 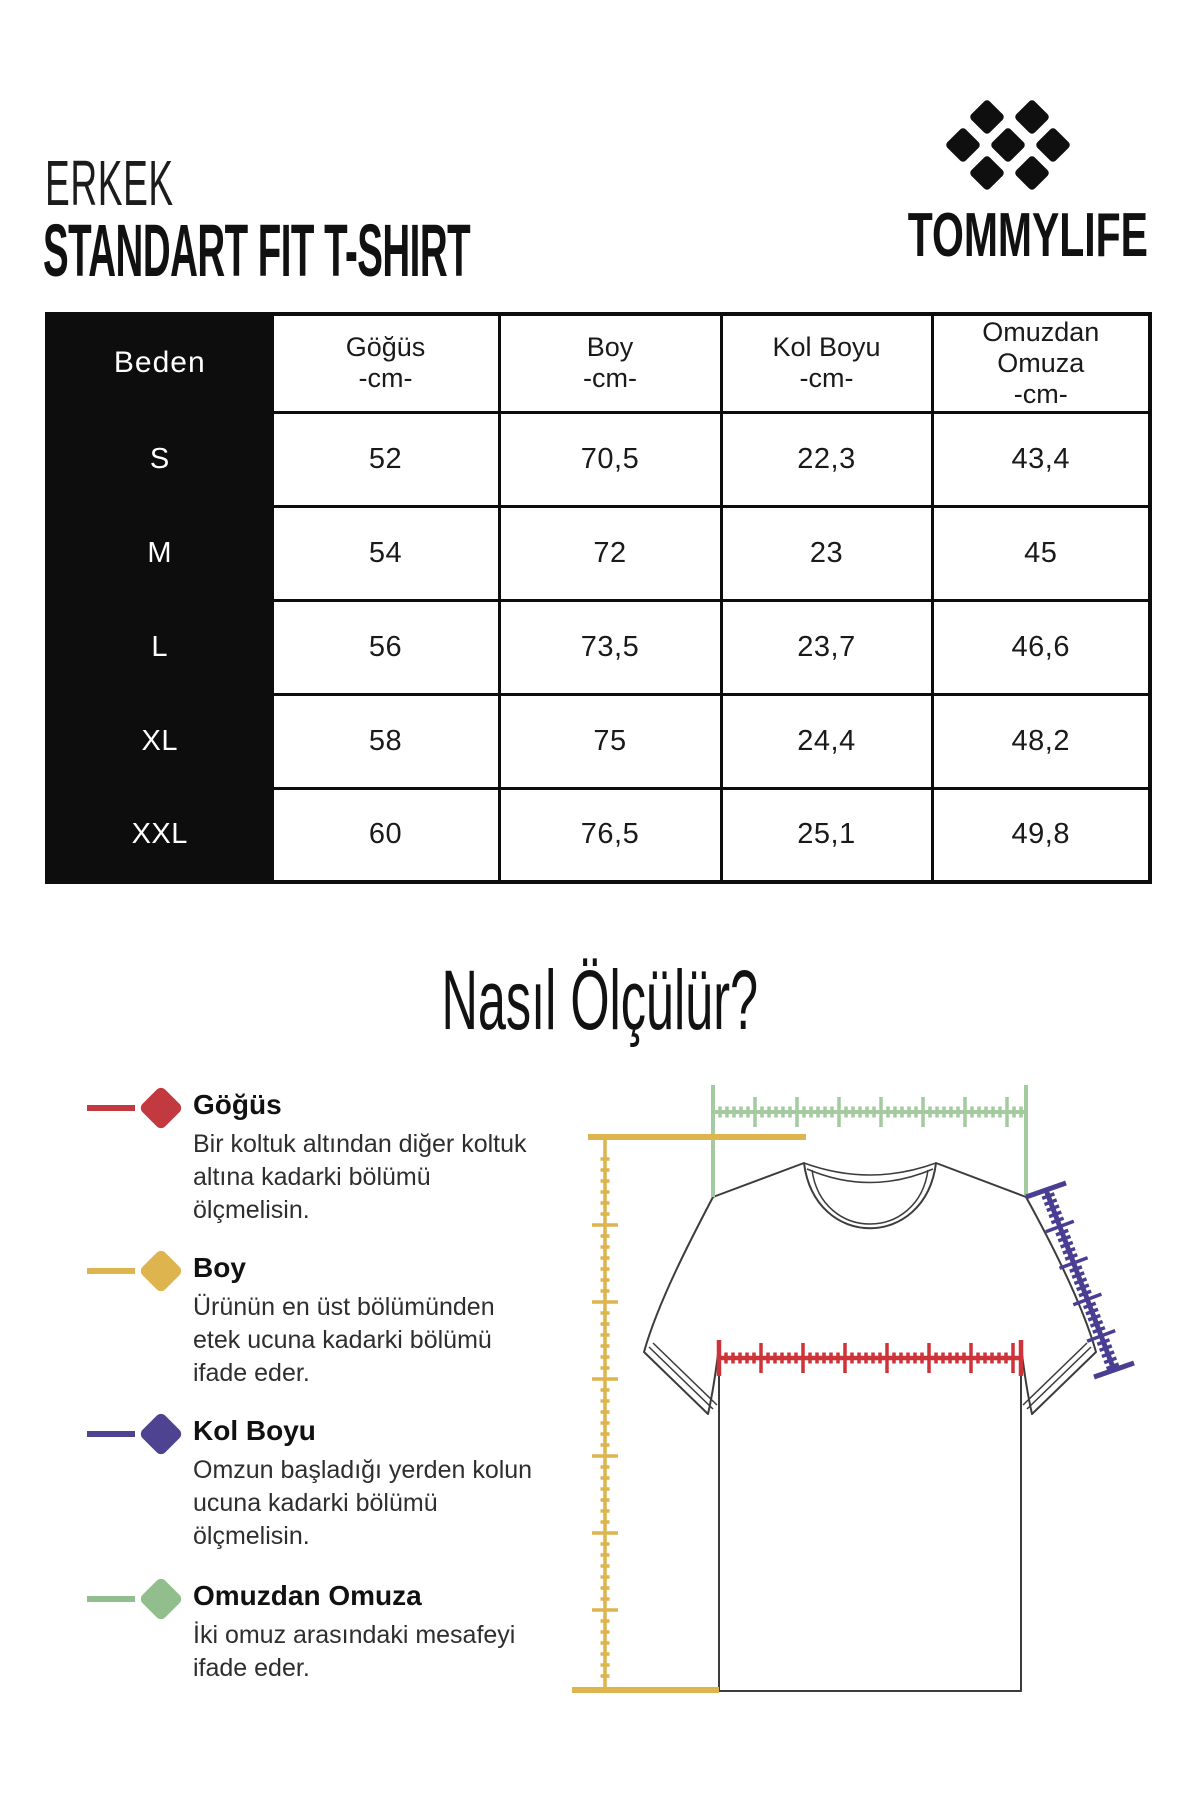 What do you see at coordinates (610, 835) in the screenshot?
I see `value-cell: 76,5` at bounding box center [610, 835].